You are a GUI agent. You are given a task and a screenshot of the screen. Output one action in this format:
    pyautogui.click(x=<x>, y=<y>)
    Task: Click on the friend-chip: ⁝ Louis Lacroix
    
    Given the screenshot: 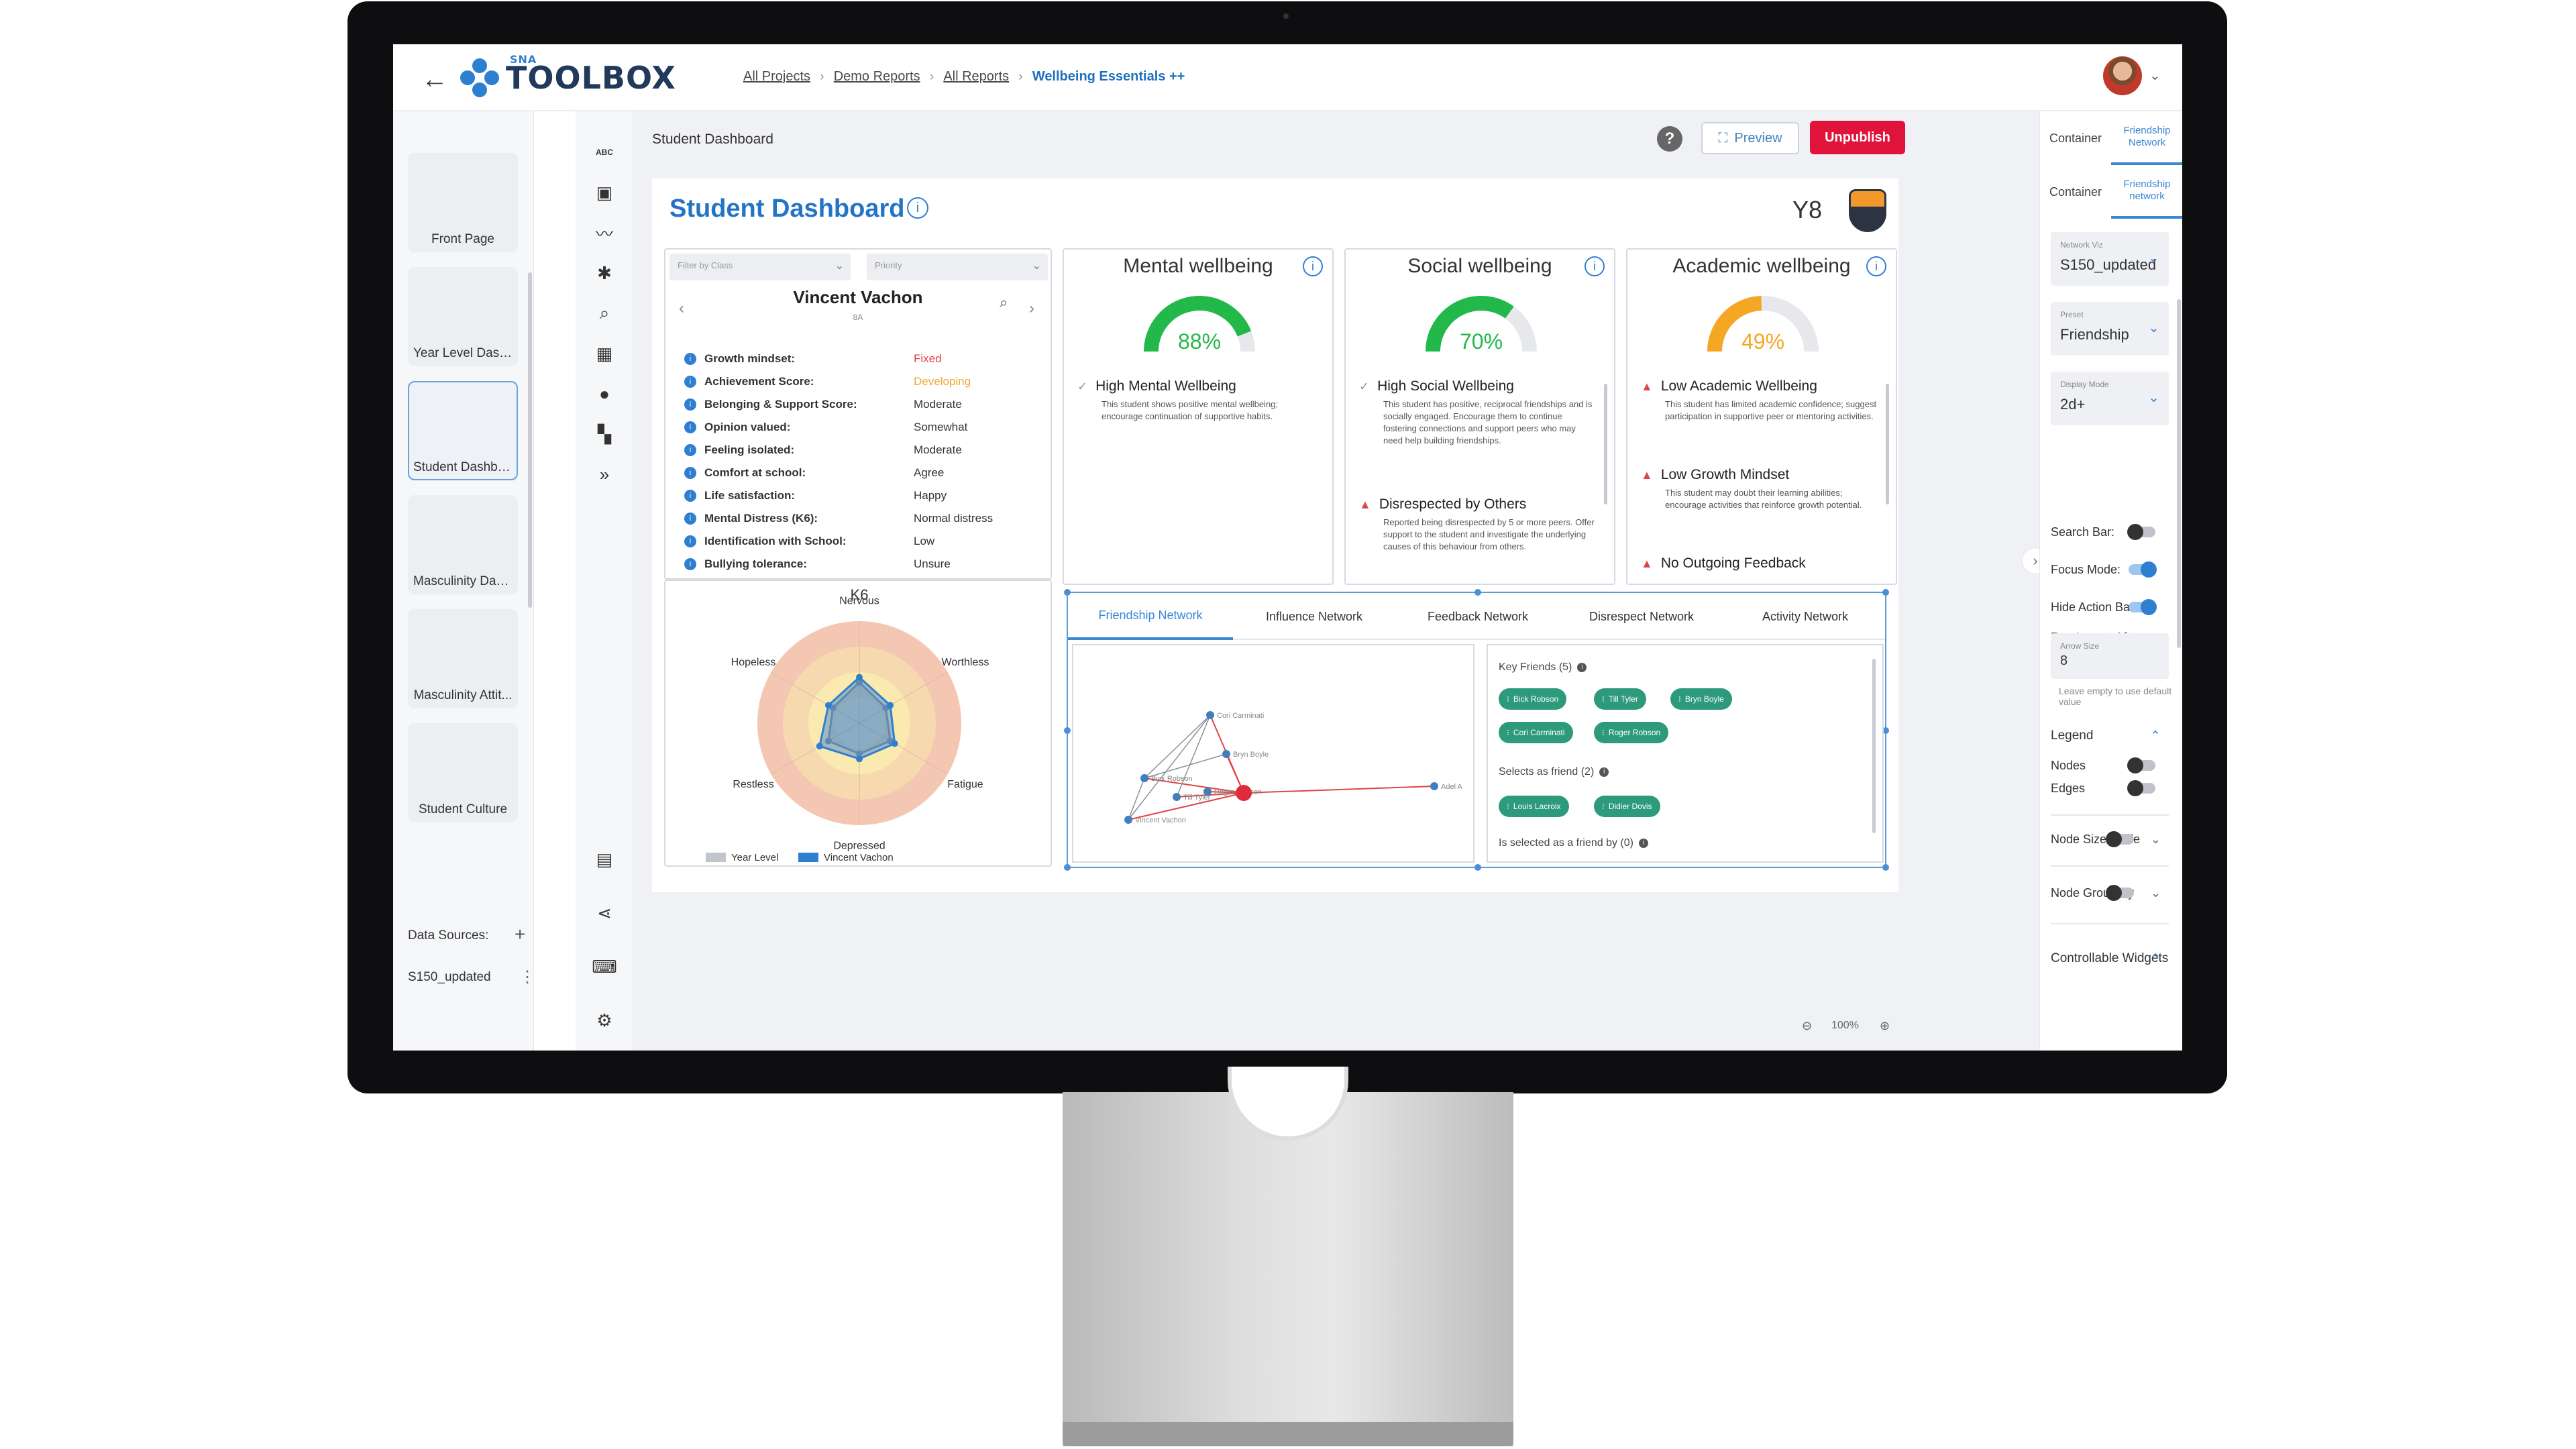 What is the action you would take?
    pyautogui.click(x=1534, y=806)
    